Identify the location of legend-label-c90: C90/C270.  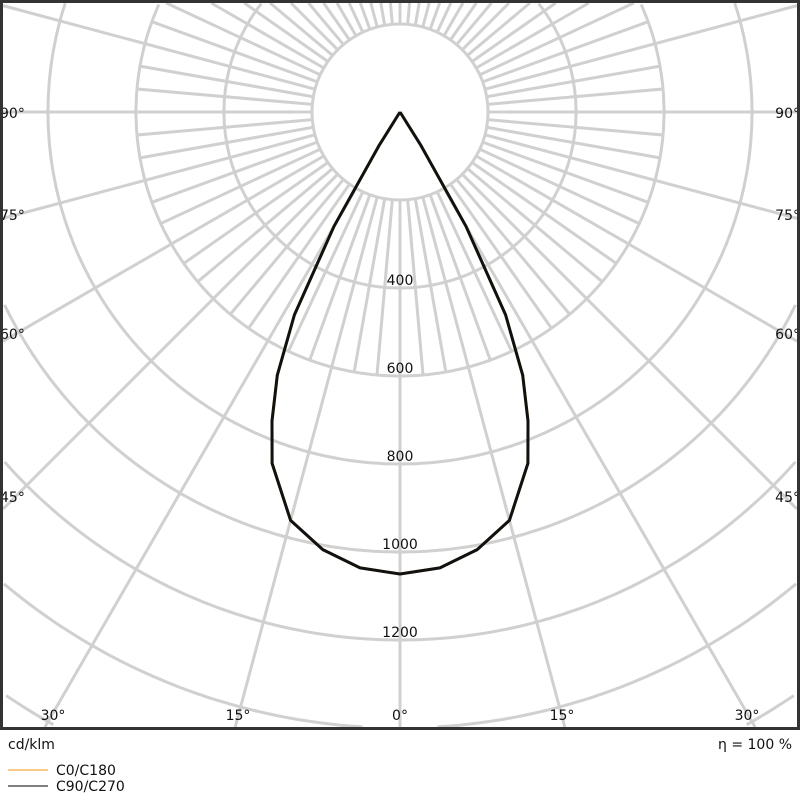
(90, 787).